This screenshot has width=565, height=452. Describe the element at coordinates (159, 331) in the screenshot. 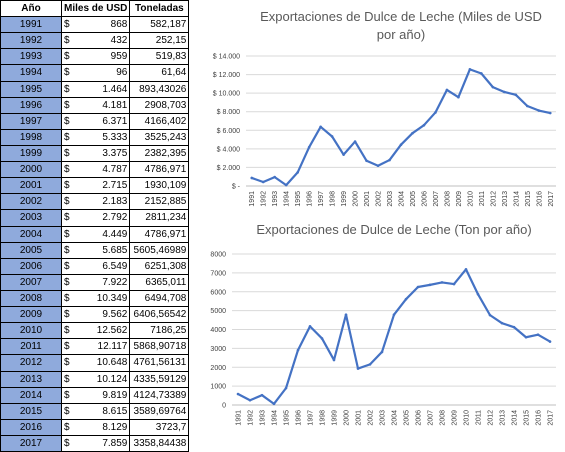

I see `cell-tons: 7186,25` at that location.